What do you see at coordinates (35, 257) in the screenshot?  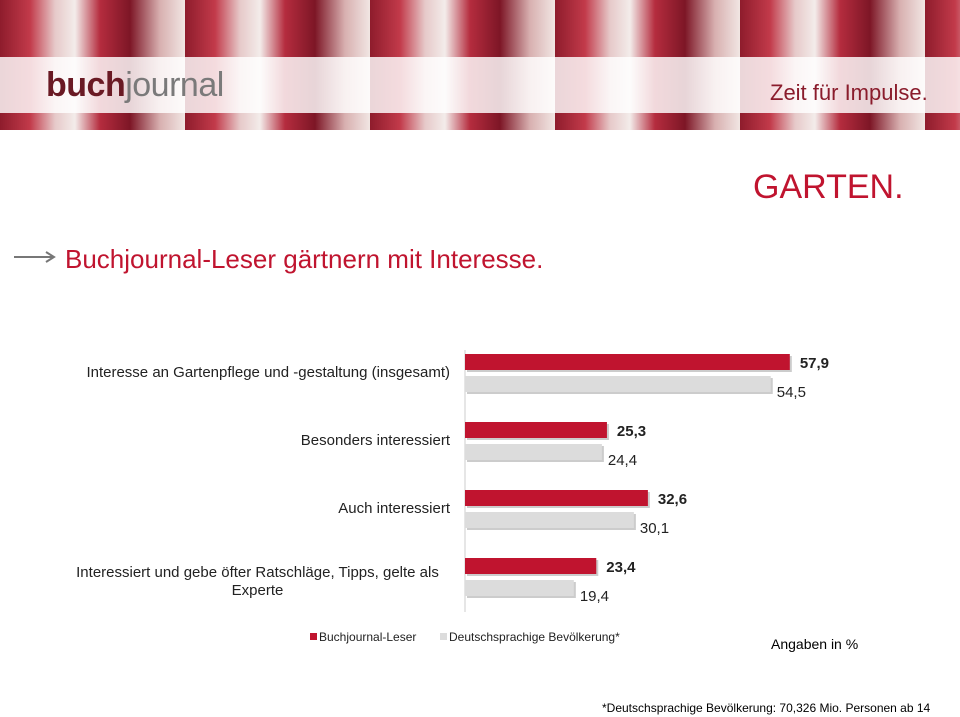 I see `arrow` at bounding box center [35, 257].